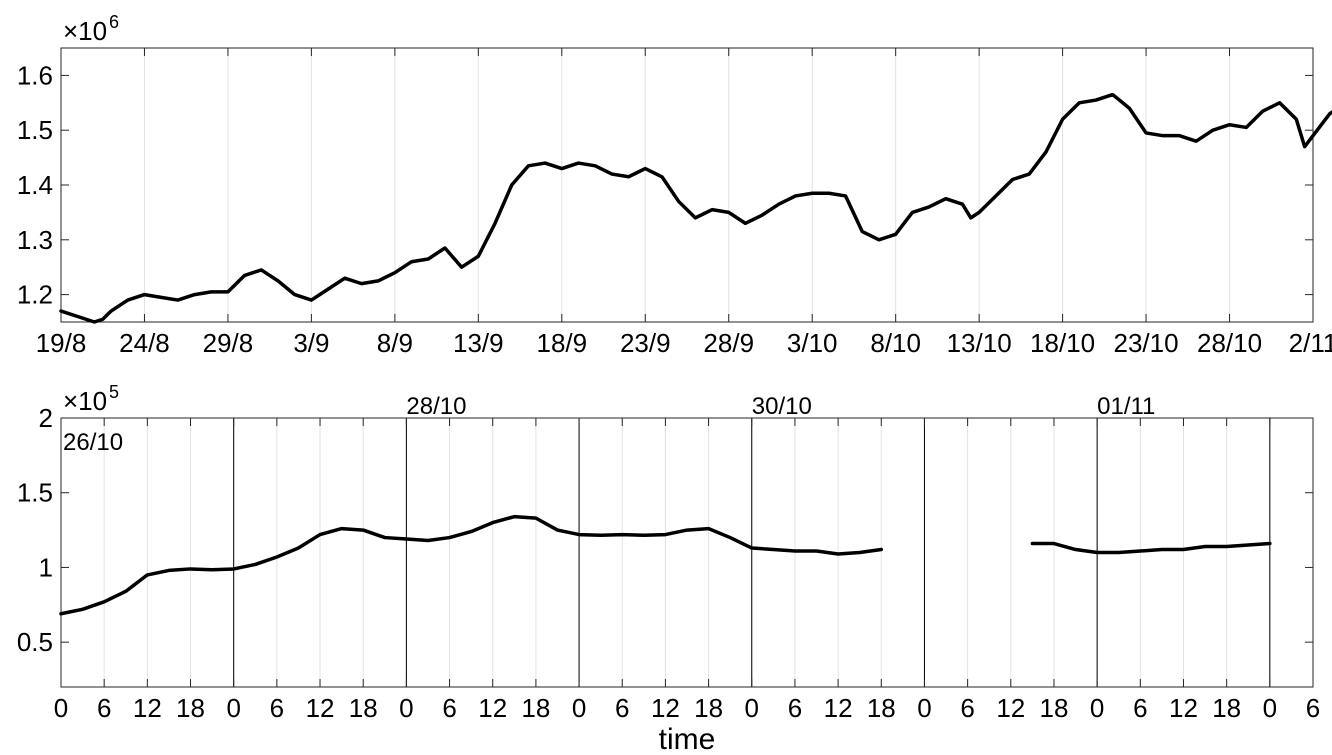 The height and width of the screenshot is (755, 1332). What do you see at coordinates (228, 343) in the screenshot?
I see `x-tick-label: 29/8` at bounding box center [228, 343].